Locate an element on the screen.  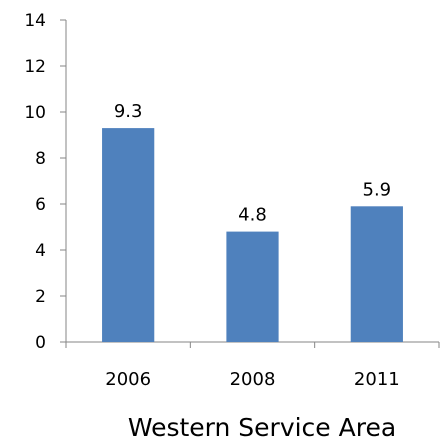
y-tick-label: 0 is located at coordinates (40, 343).